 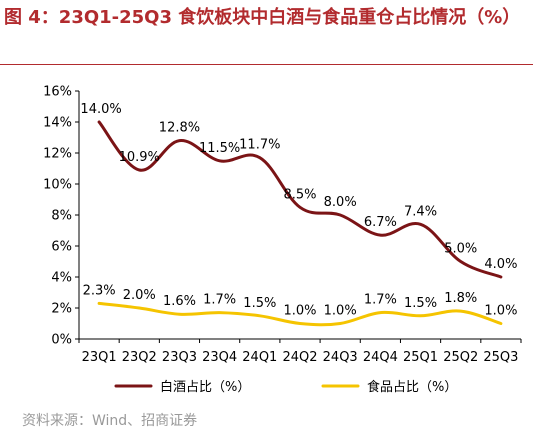 What do you see at coordinates (340, 202) in the screenshot?
I see `baijiu-data-label: 8.0%` at bounding box center [340, 202].